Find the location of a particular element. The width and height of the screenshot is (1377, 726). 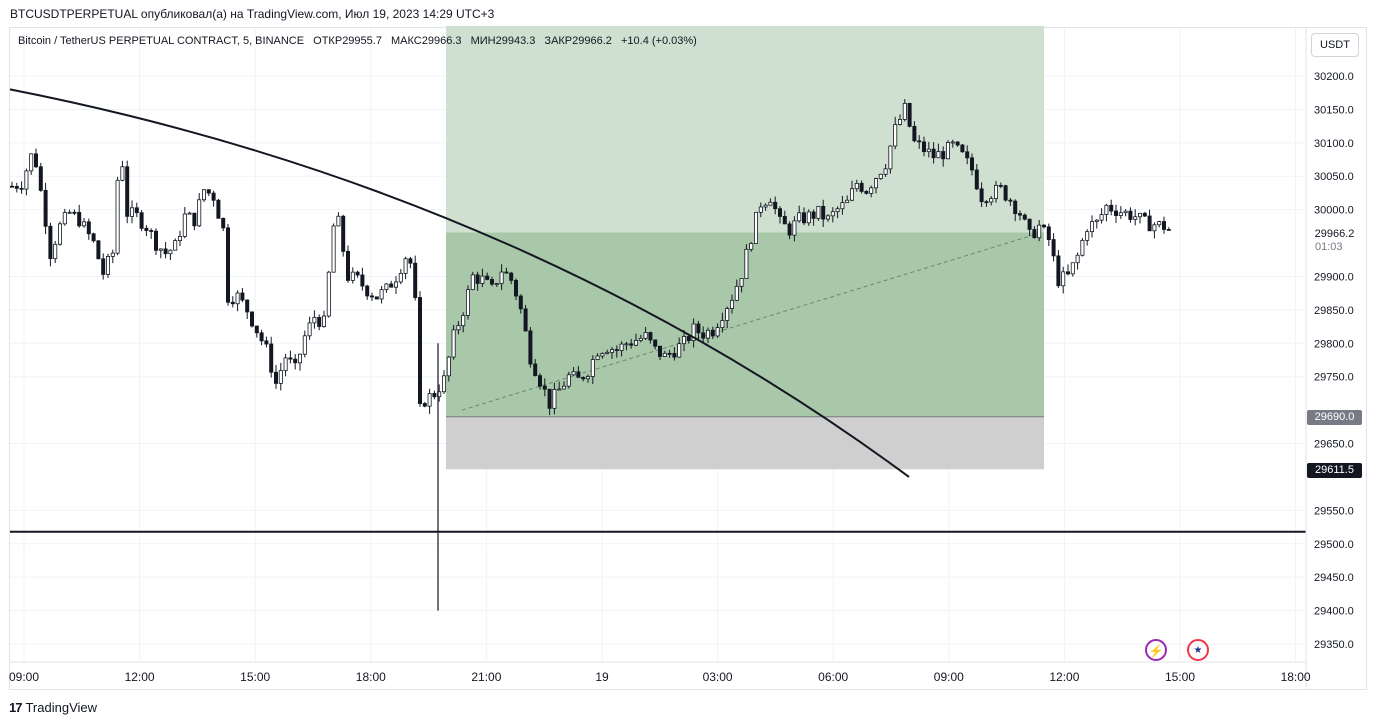

stop-zone is located at coordinates (745, 443).